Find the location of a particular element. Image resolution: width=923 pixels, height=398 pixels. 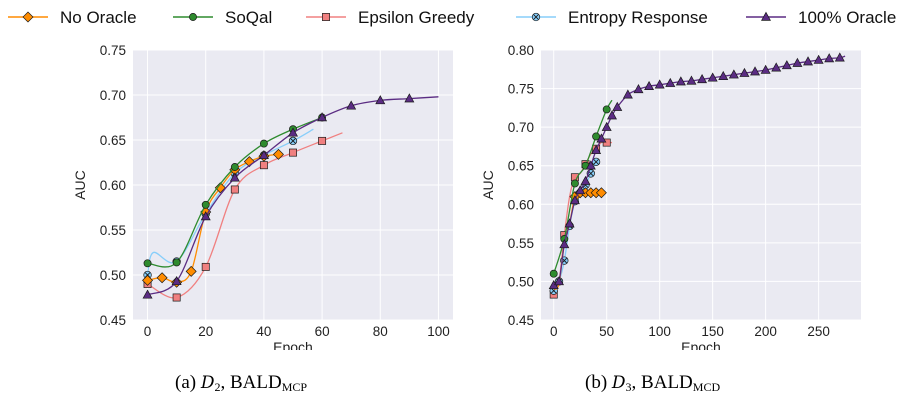

caption-a: (a) D2, BALDMCP is located at coordinates (241, 383).